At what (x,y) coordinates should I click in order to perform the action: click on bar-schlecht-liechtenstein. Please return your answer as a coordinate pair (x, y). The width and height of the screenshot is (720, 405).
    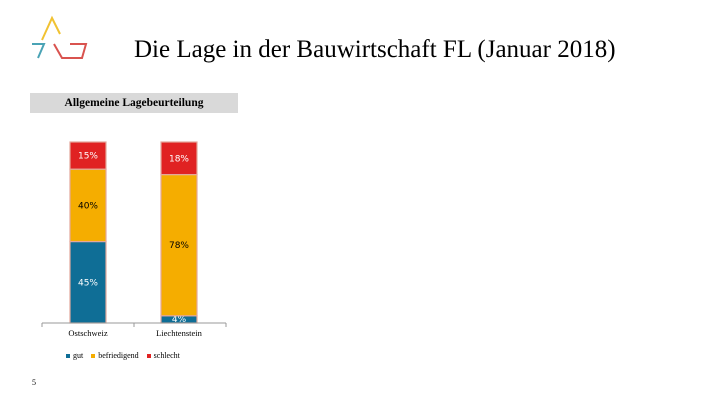
    Looking at the image, I should click on (179, 158).